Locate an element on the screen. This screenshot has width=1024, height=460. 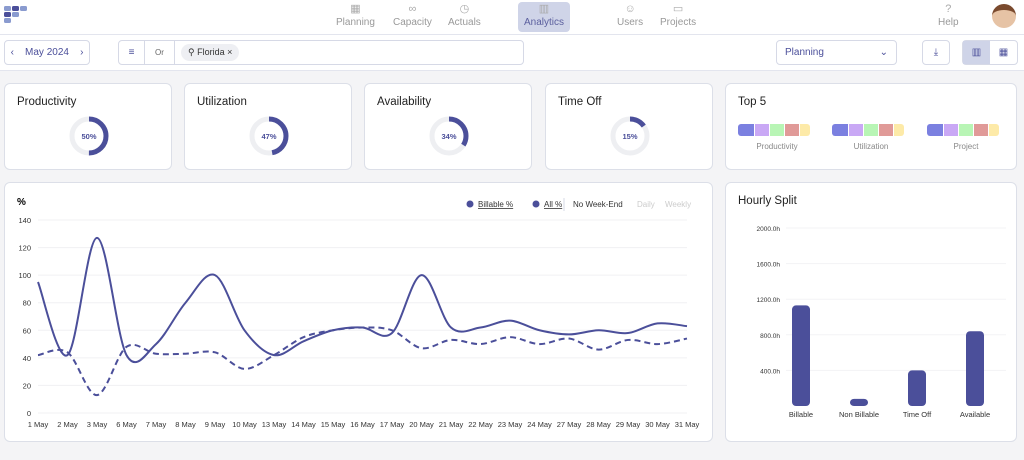
stopwatch-icon: ◷ is located at coordinates (464, 9).